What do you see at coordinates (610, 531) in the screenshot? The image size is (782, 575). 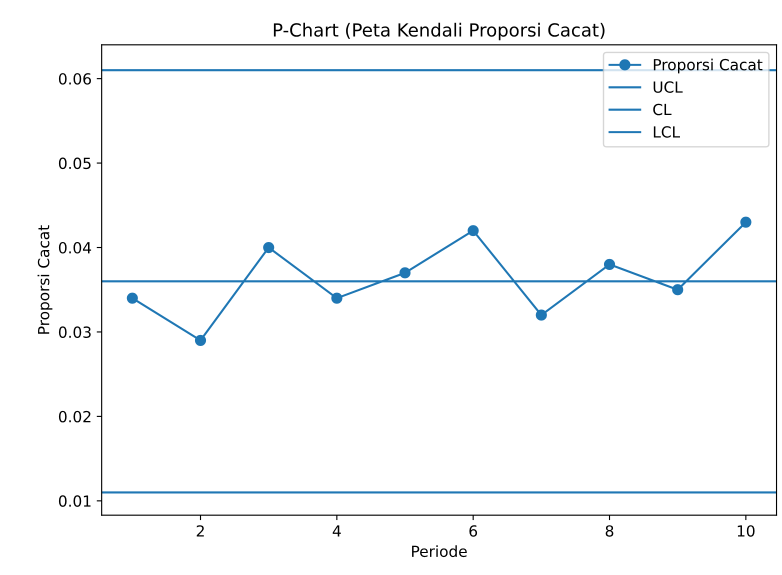 I see `x-tick-label: 8` at bounding box center [610, 531].